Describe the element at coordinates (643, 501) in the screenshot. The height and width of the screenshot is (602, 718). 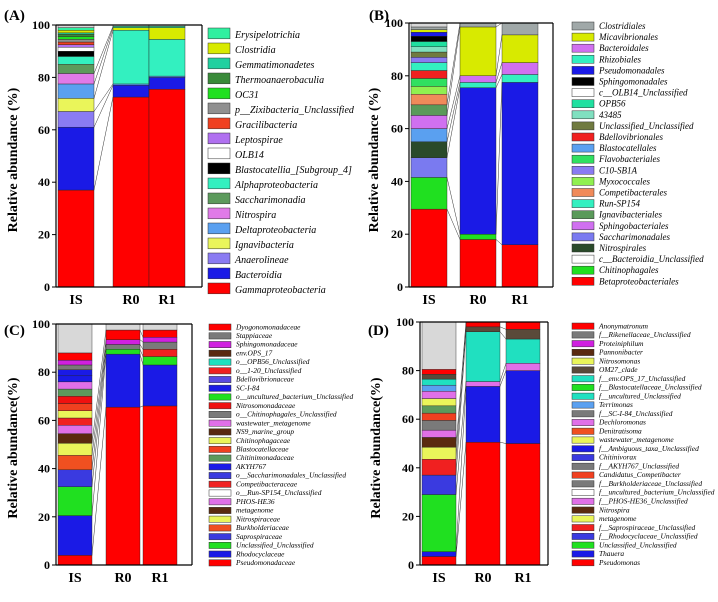
I see `legend-label: f__PHOS-HE36_Unclassified` at that location.